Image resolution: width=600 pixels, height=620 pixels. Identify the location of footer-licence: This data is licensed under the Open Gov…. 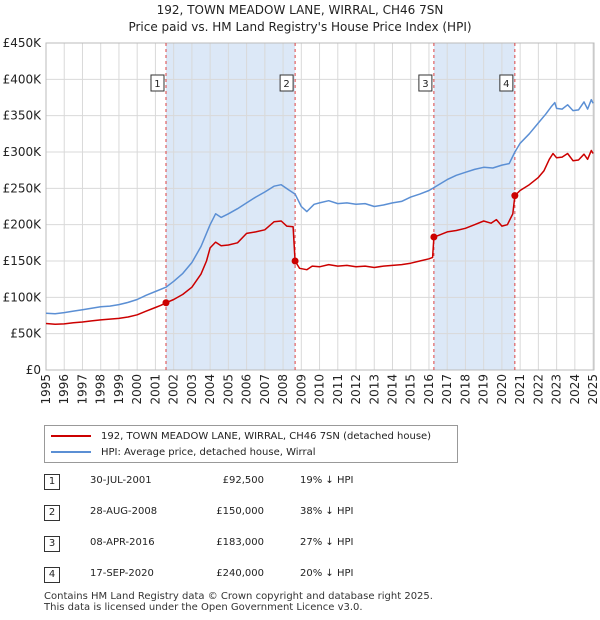
(203, 607).